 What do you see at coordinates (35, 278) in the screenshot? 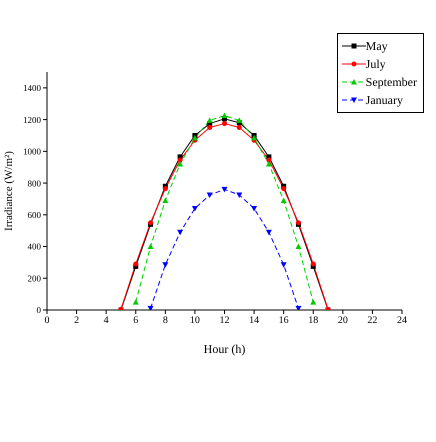
I see `y-tick-label: 200` at bounding box center [35, 278].